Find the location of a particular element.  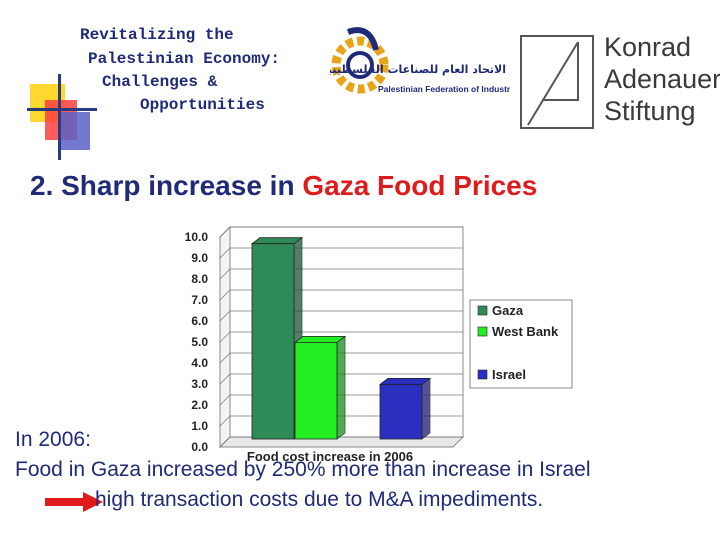

kas-text-line-3: Stiftung is located at coordinates (650, 111).